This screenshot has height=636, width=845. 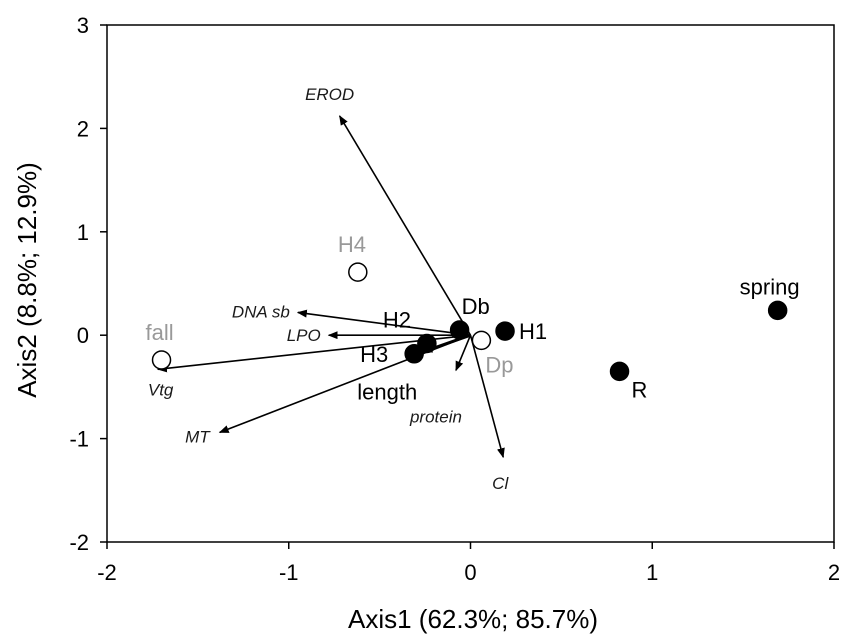 I want to click on arrow-label: MT, so click(x=198, y=436).